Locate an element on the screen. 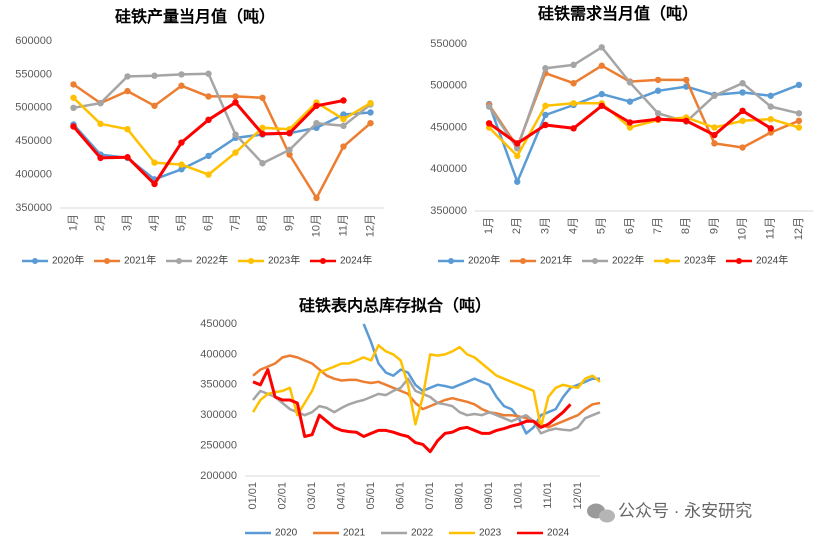 This screenshot has width=822, height=542. x-tick-label: 05/01 is located at coordinates (371, 496).